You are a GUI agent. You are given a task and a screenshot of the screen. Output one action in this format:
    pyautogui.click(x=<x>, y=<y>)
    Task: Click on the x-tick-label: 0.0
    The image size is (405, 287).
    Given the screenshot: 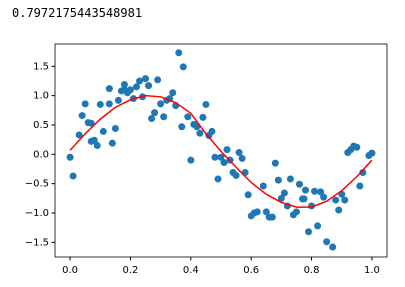 What is the action you would take?
    pyautogui.click(x=70, y=270)
    